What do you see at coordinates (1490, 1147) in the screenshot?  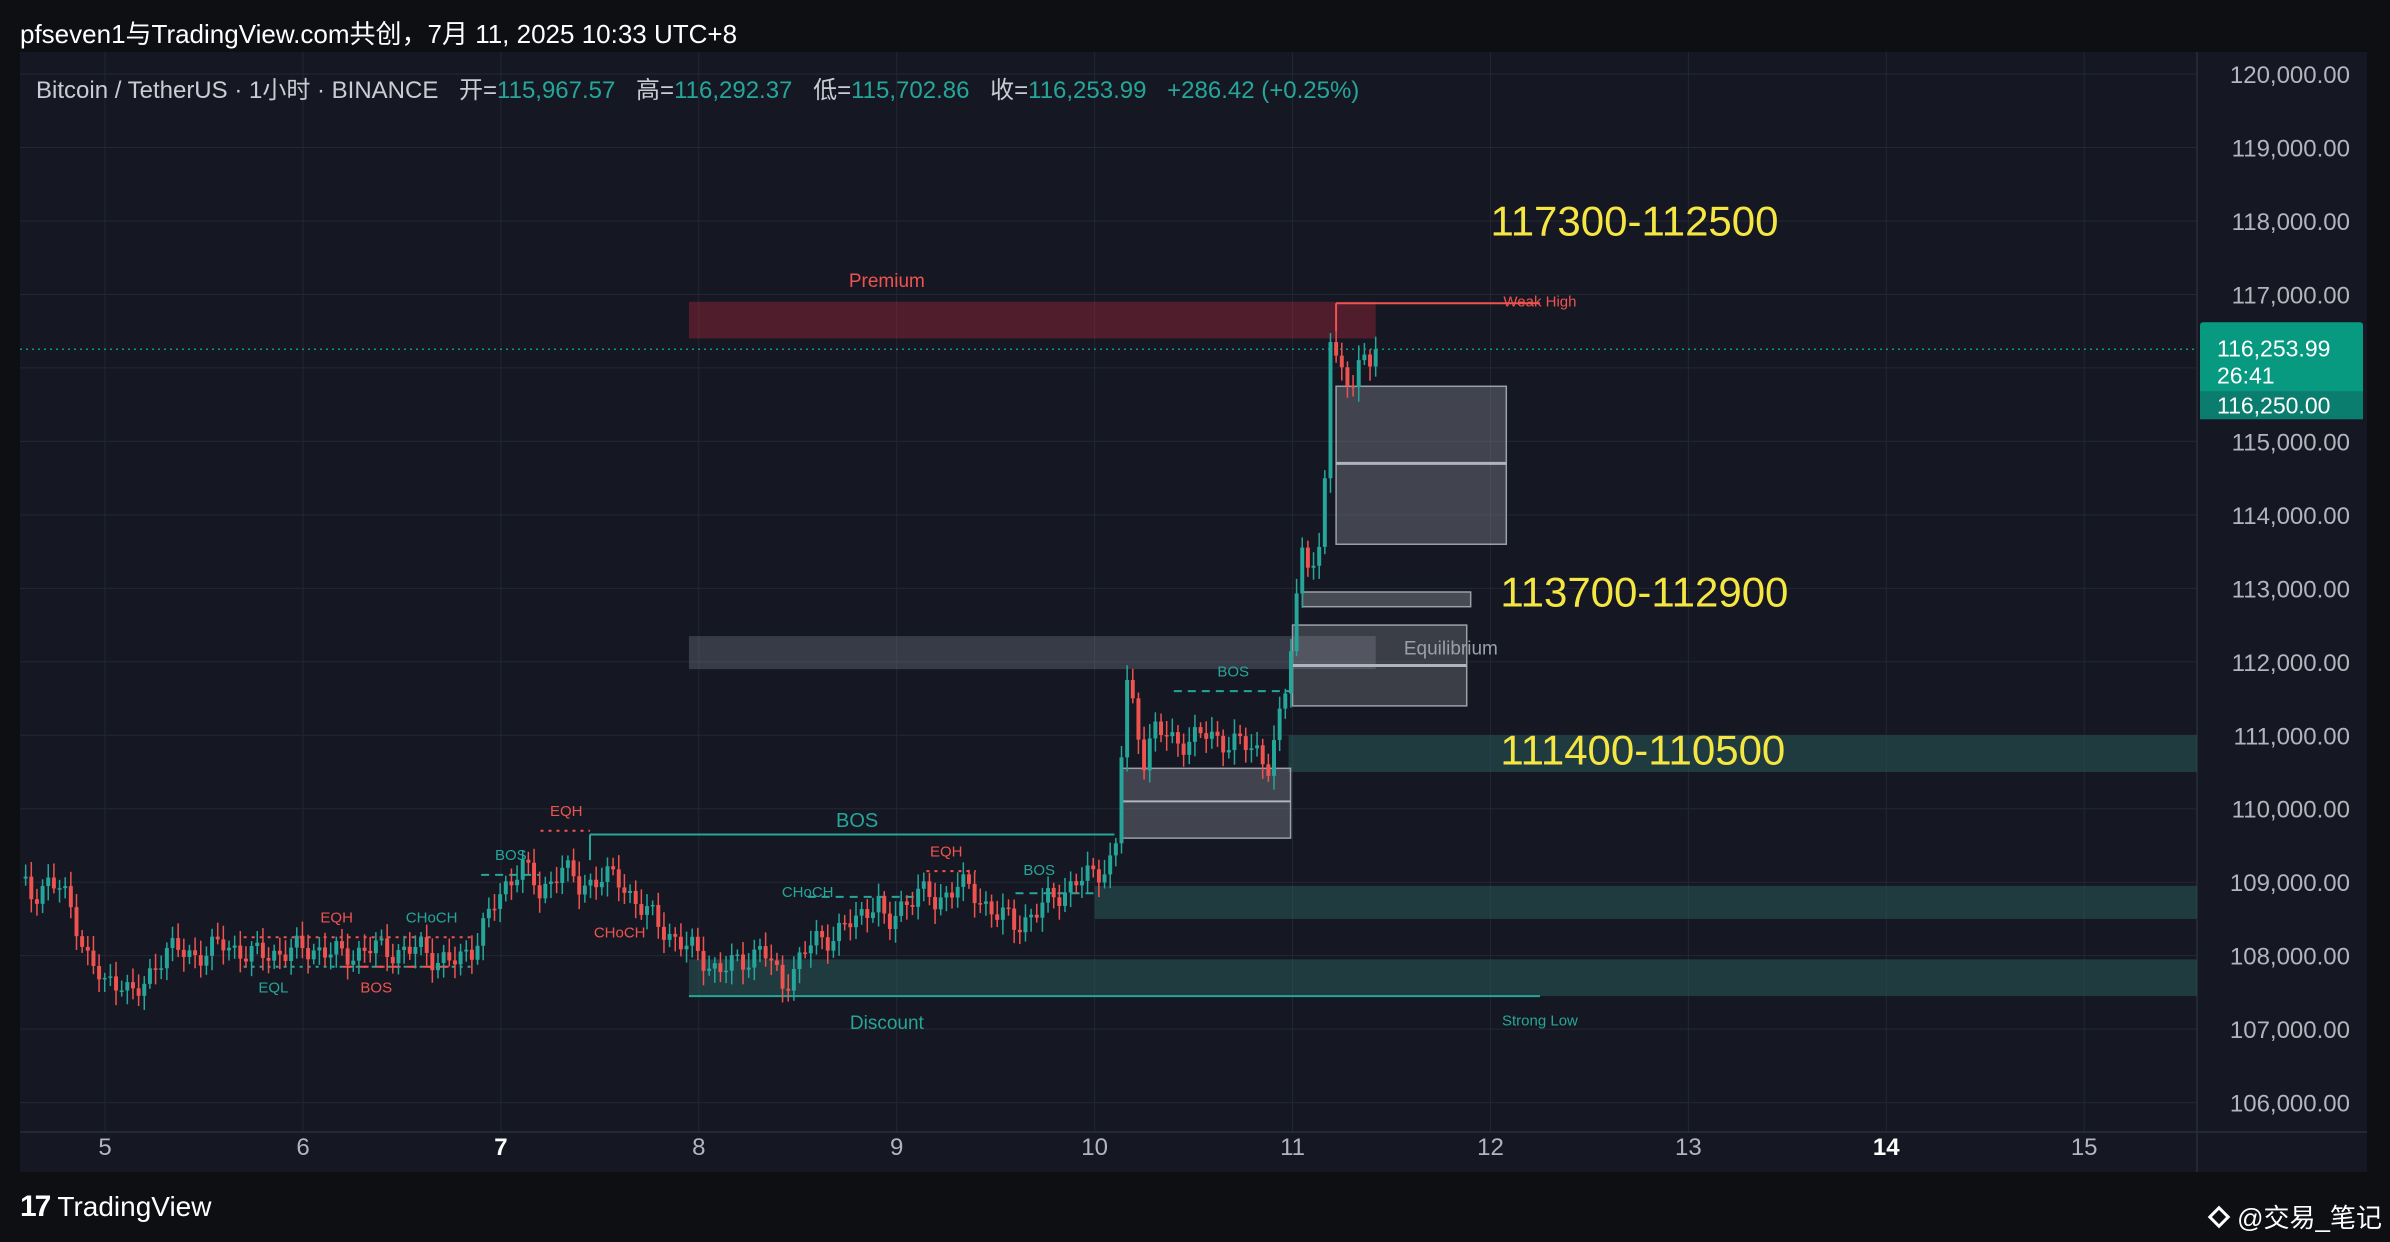 I see `x-tick-label: 12` at bounding box center [1490, 1147].